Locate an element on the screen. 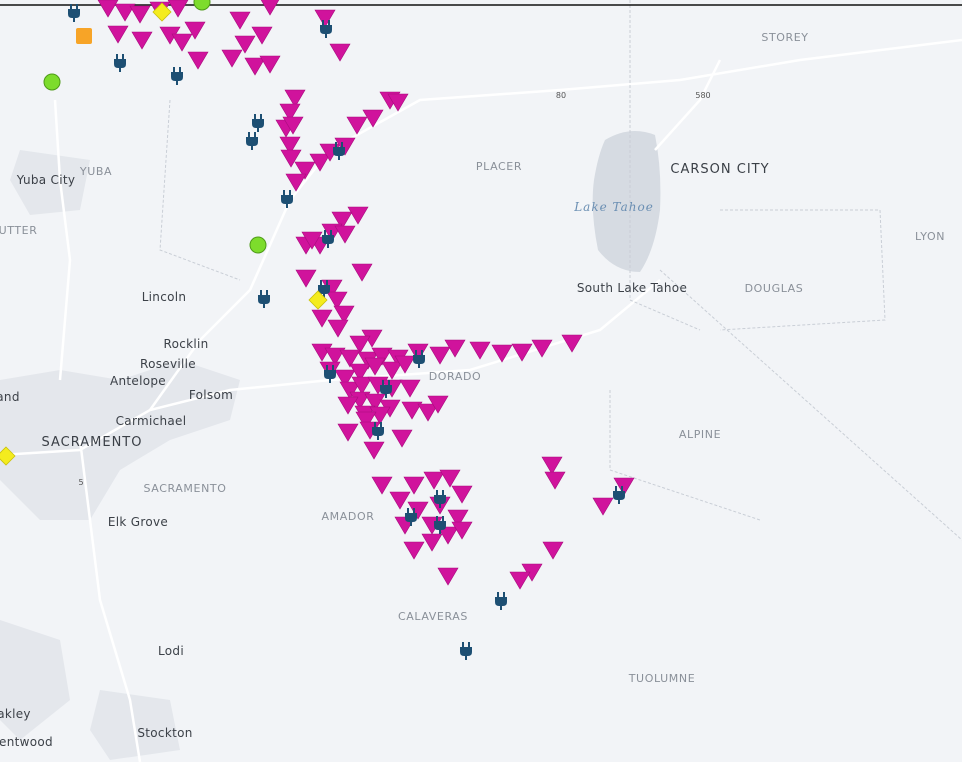 The image size is (962, 770). place-label: Roseville is located at coordinates (168, 364).